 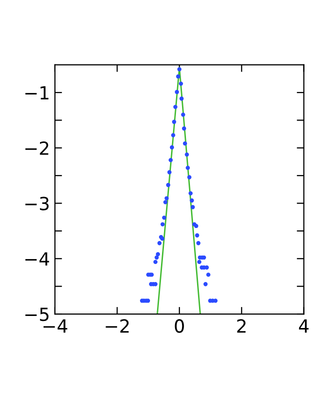 What do you see at coordinates (179, 326) in the screenshot?
I see `x-tick-label: 0` at bounding box center [179, 326].